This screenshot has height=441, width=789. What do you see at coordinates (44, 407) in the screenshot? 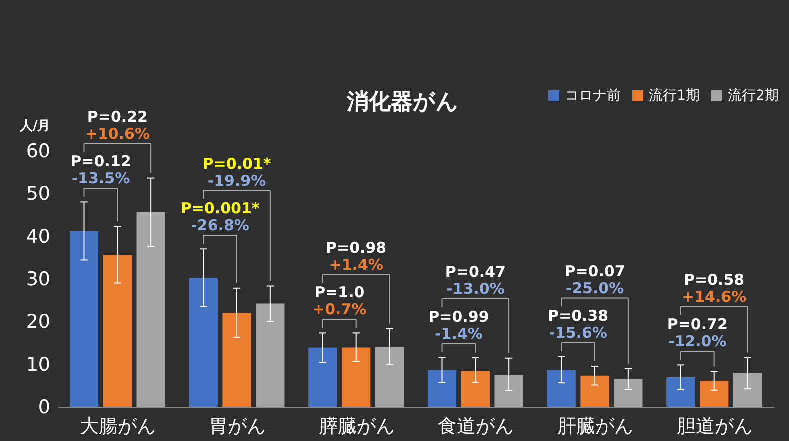
I see `y-tick-label: 0` at bounding box center [44, 407].